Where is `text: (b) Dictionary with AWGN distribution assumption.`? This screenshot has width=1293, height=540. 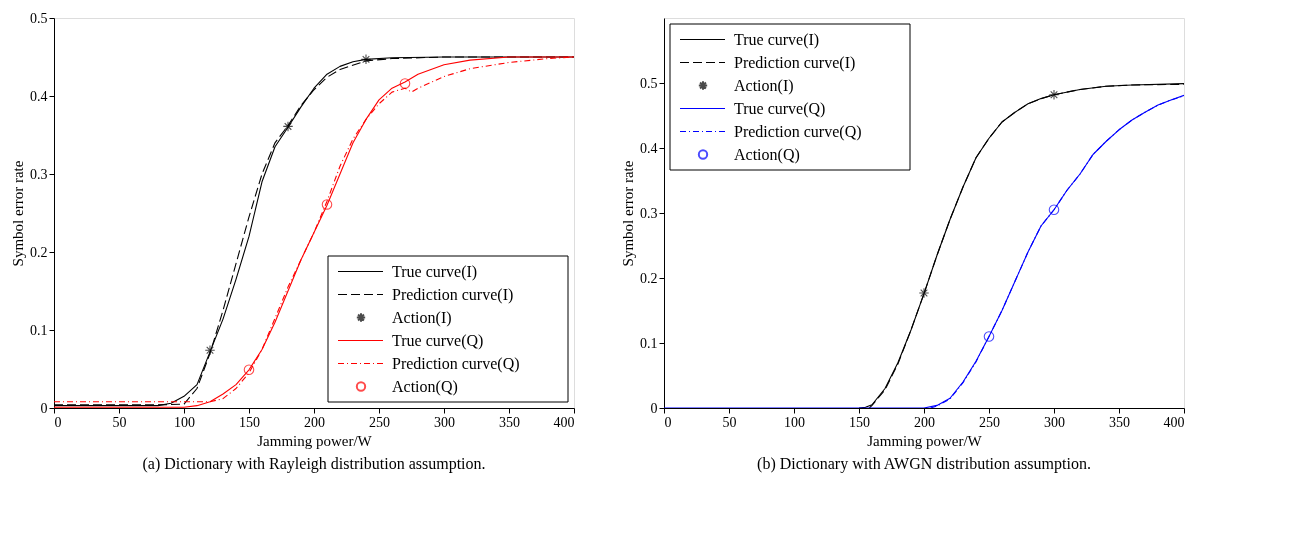 text: (b) Dictionary with AWGN distribution assumption. is located at coordinates (924, 464).